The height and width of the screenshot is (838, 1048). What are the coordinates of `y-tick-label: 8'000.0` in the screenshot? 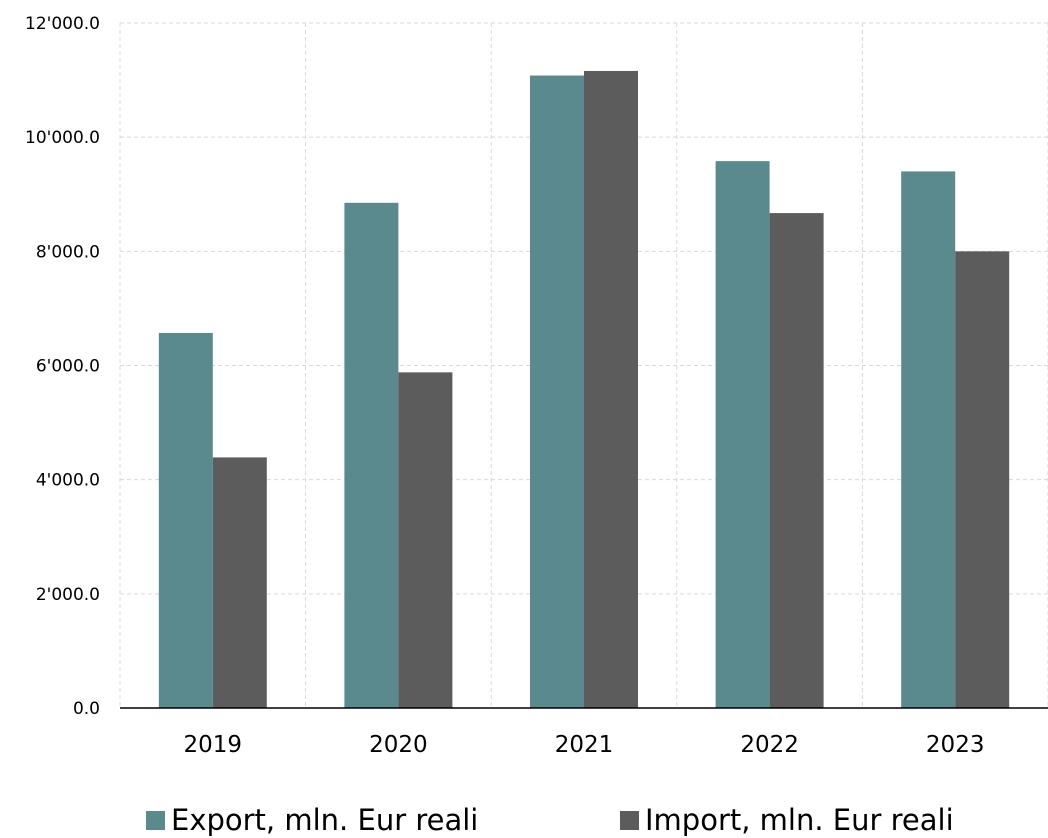 It's located at (68, 252).